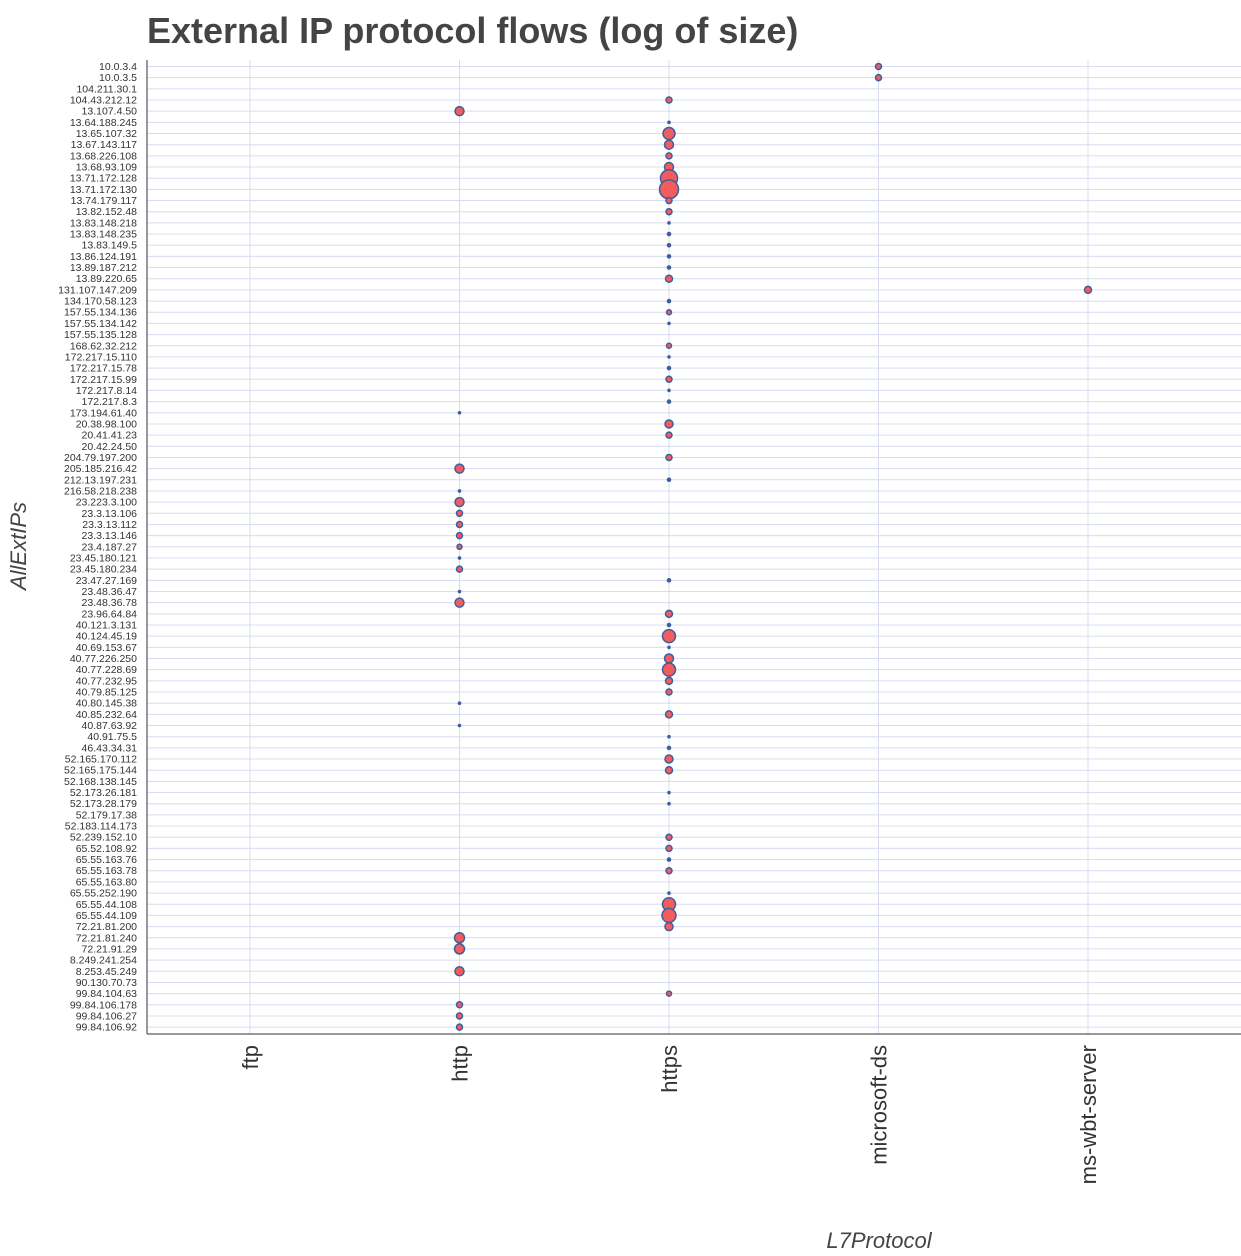 Image resolution: width=1241 pixels, height=1256 pixels. Describe the element at coordinates (100, 458) in the screenshot. I see `y-tick-label: 204.79.197.200` at that location.